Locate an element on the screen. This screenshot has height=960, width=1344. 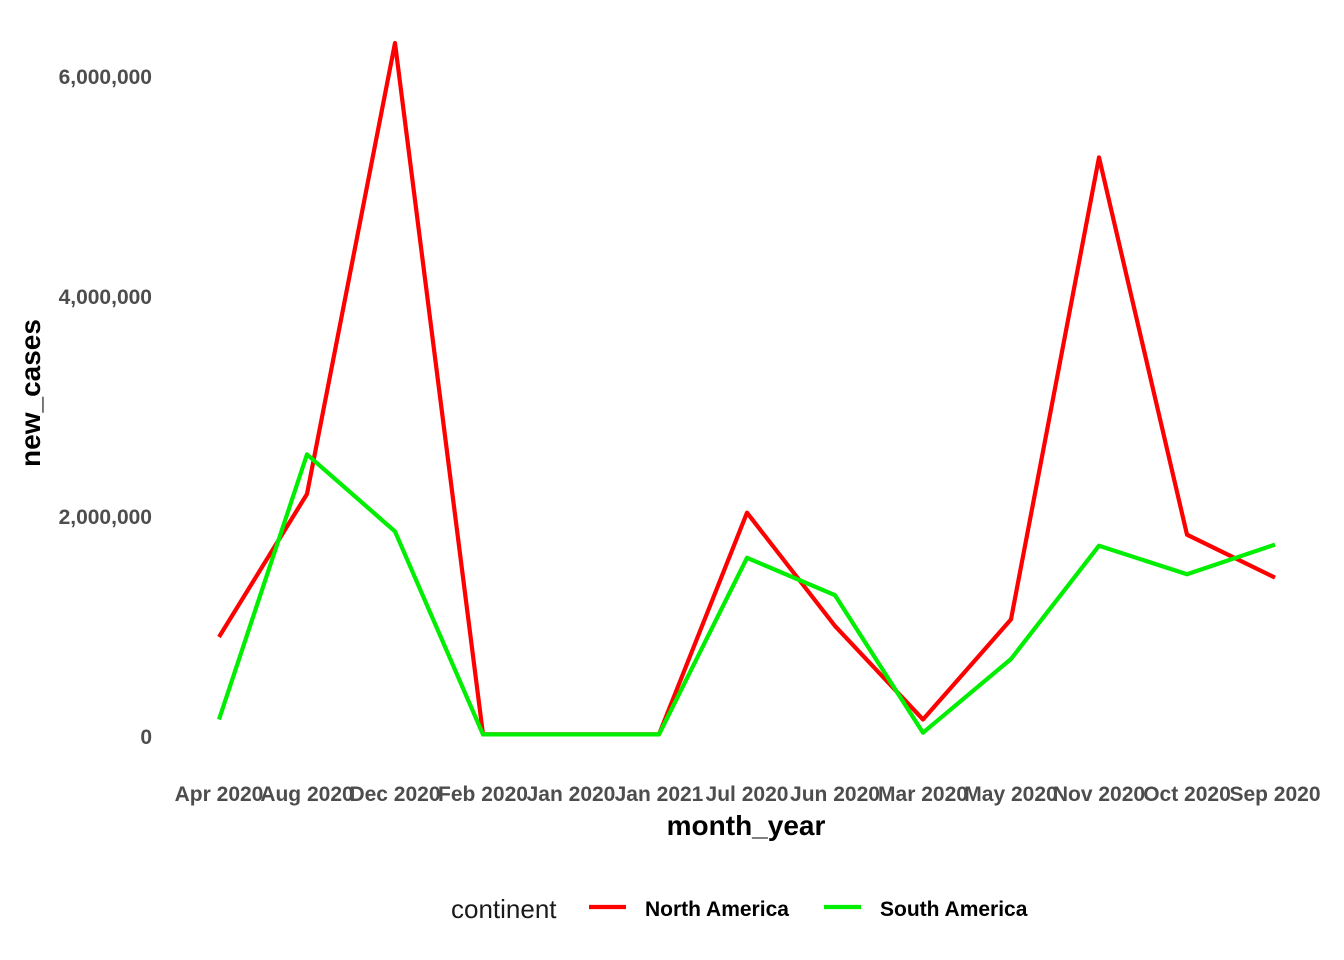
x-axis-title: month_year is located at coordinates (746, 825).